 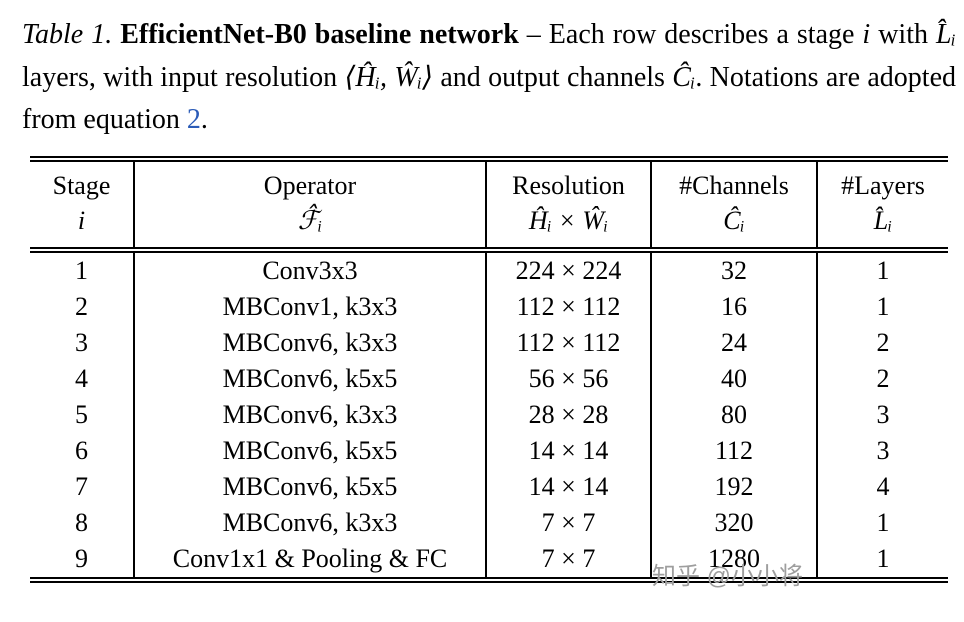 I want to click on header-symbol-layers: L̂ᵢ, so click(x=883, y=221).